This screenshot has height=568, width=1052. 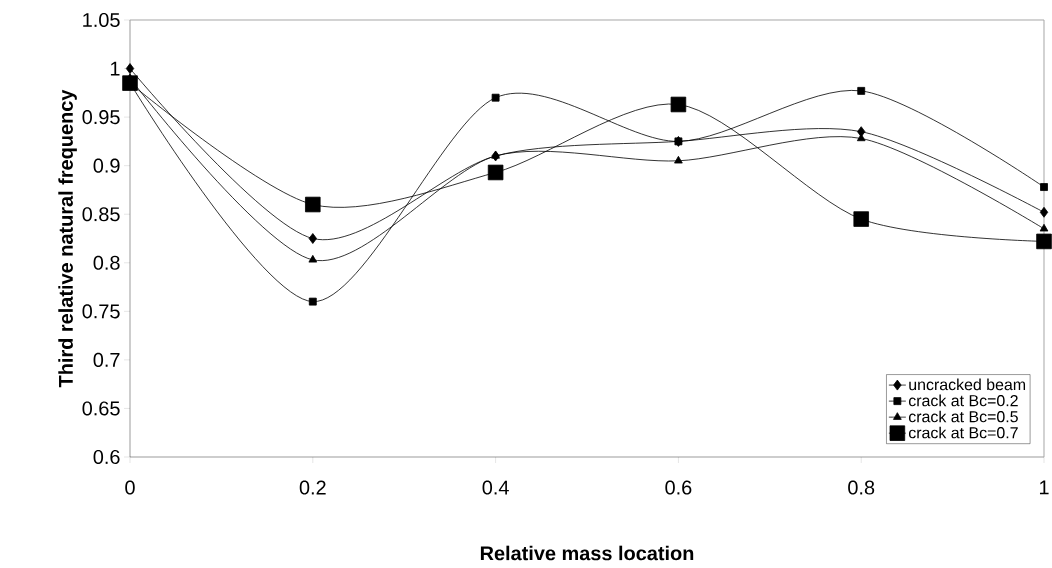 What do you see at coordinates (963, 432) in the screenshot?
I see `legend-label: crack at Bc=0.7` at bounding box center [963, 432].